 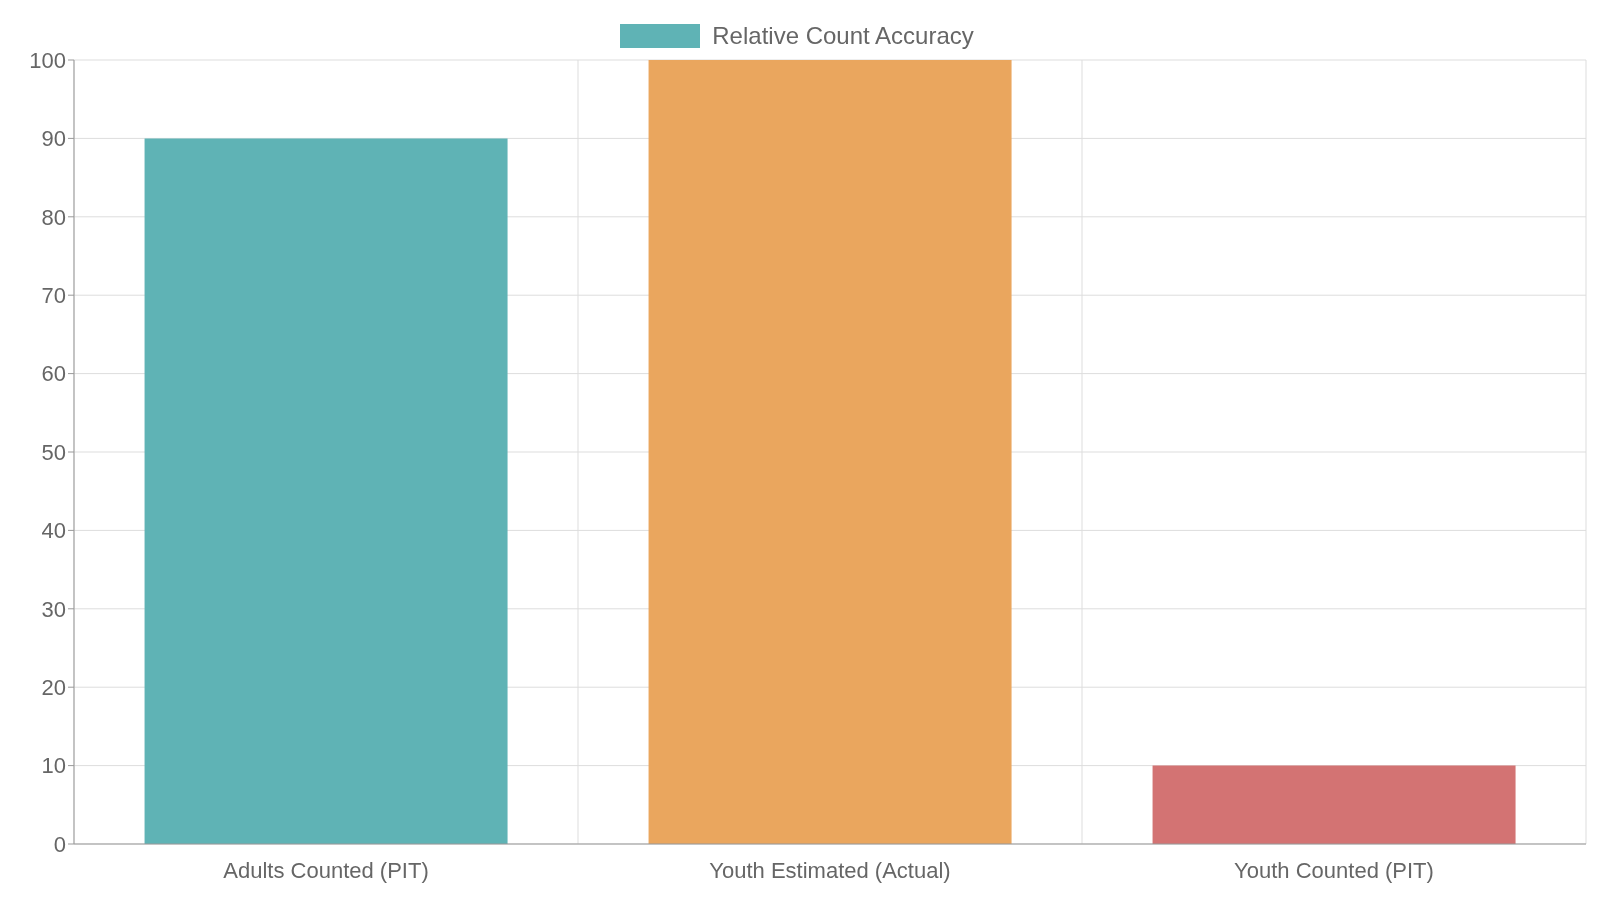 I want to click on y-tick-label: 20, so click(x=53, y=688).